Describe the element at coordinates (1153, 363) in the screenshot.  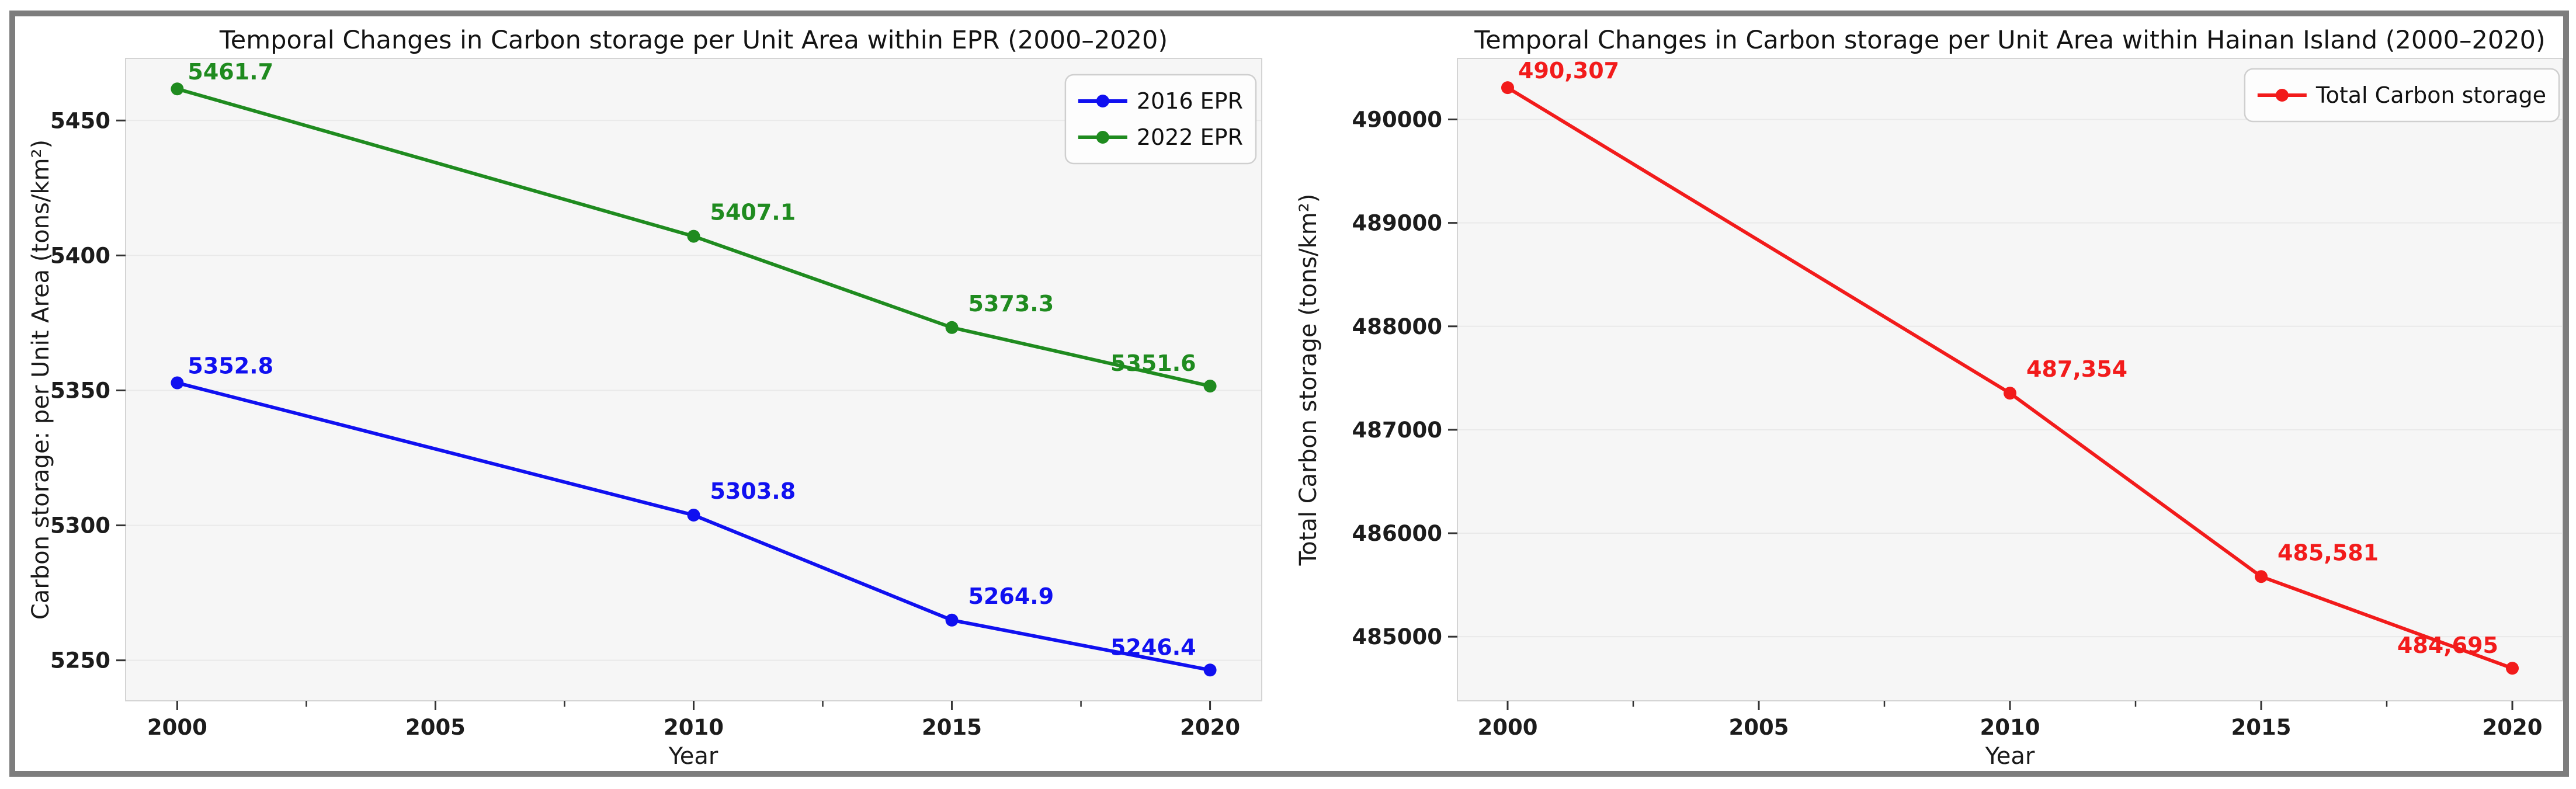
I see `data-point-label: 5351.6` at that location.